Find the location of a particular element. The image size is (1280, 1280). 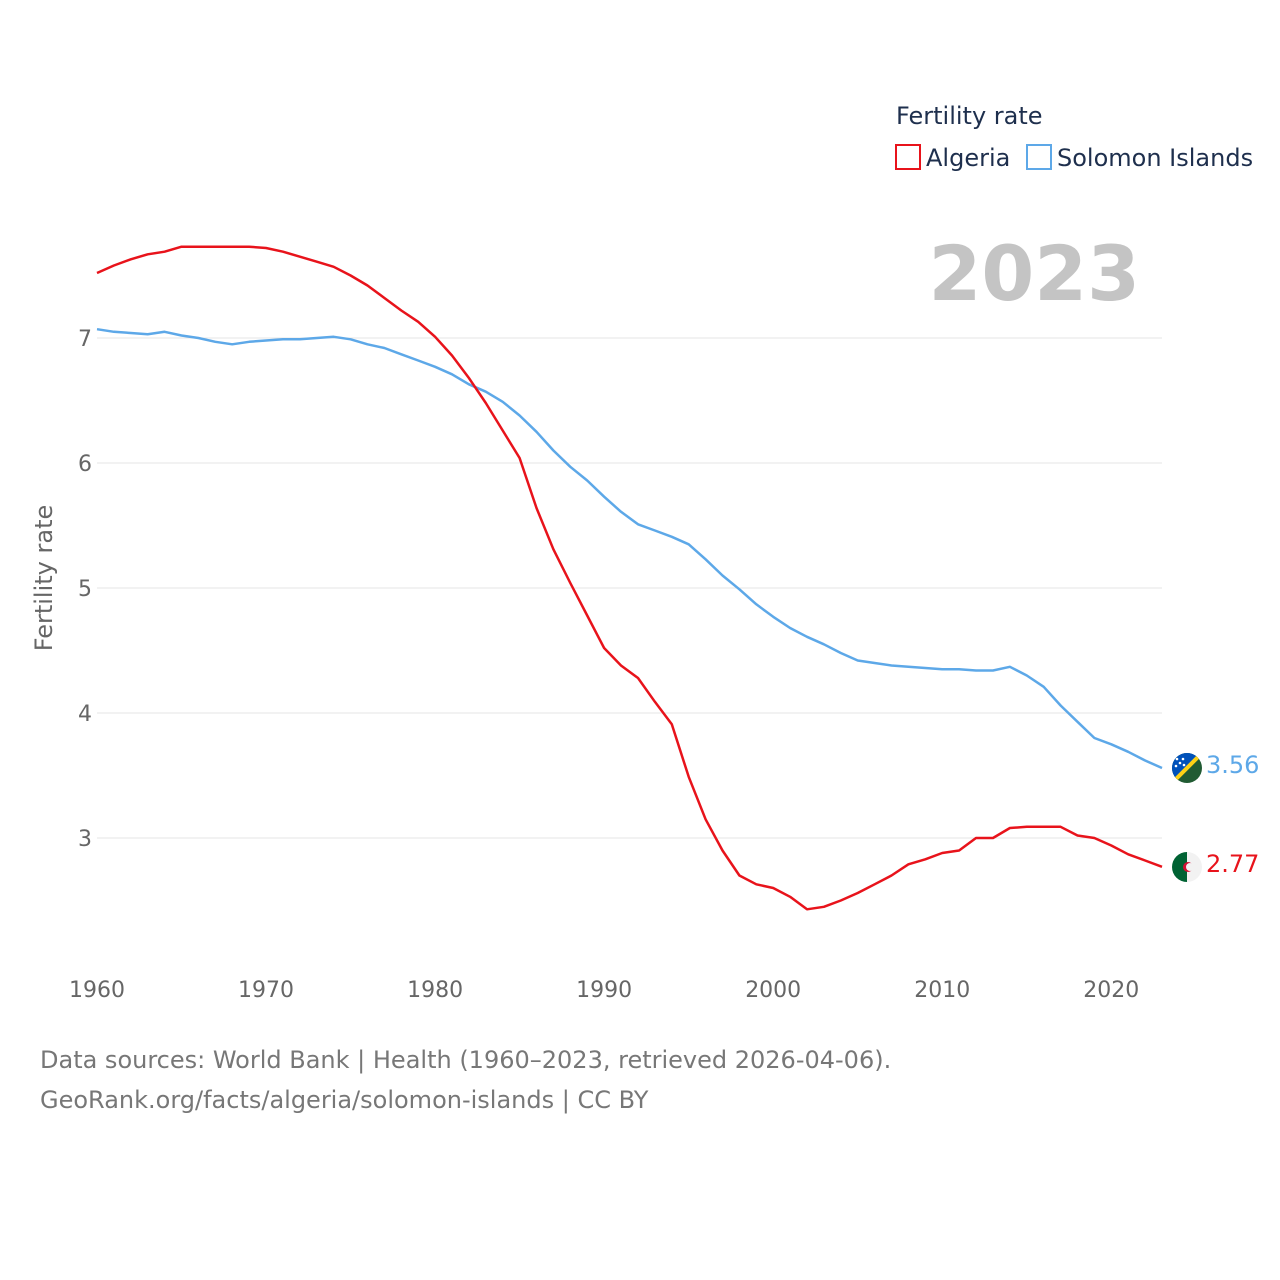

y-tick-label-3: 3 is located at coordinates (85, 839).